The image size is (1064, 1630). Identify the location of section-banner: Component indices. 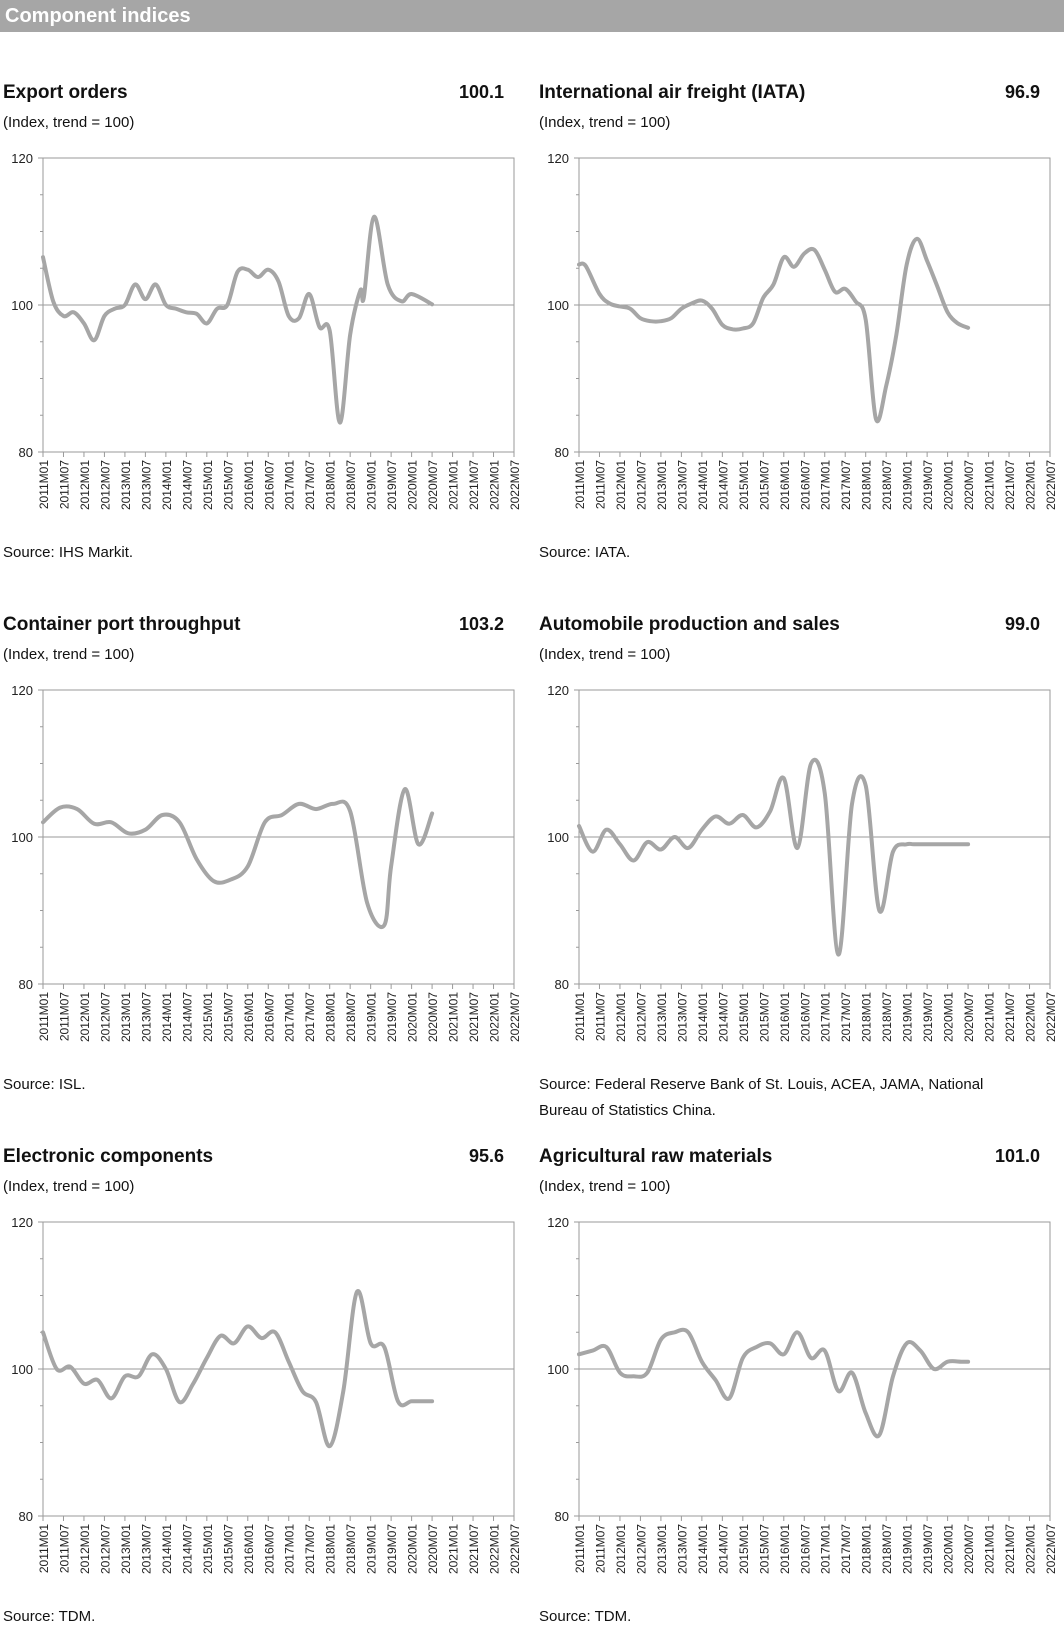
(532, 16).